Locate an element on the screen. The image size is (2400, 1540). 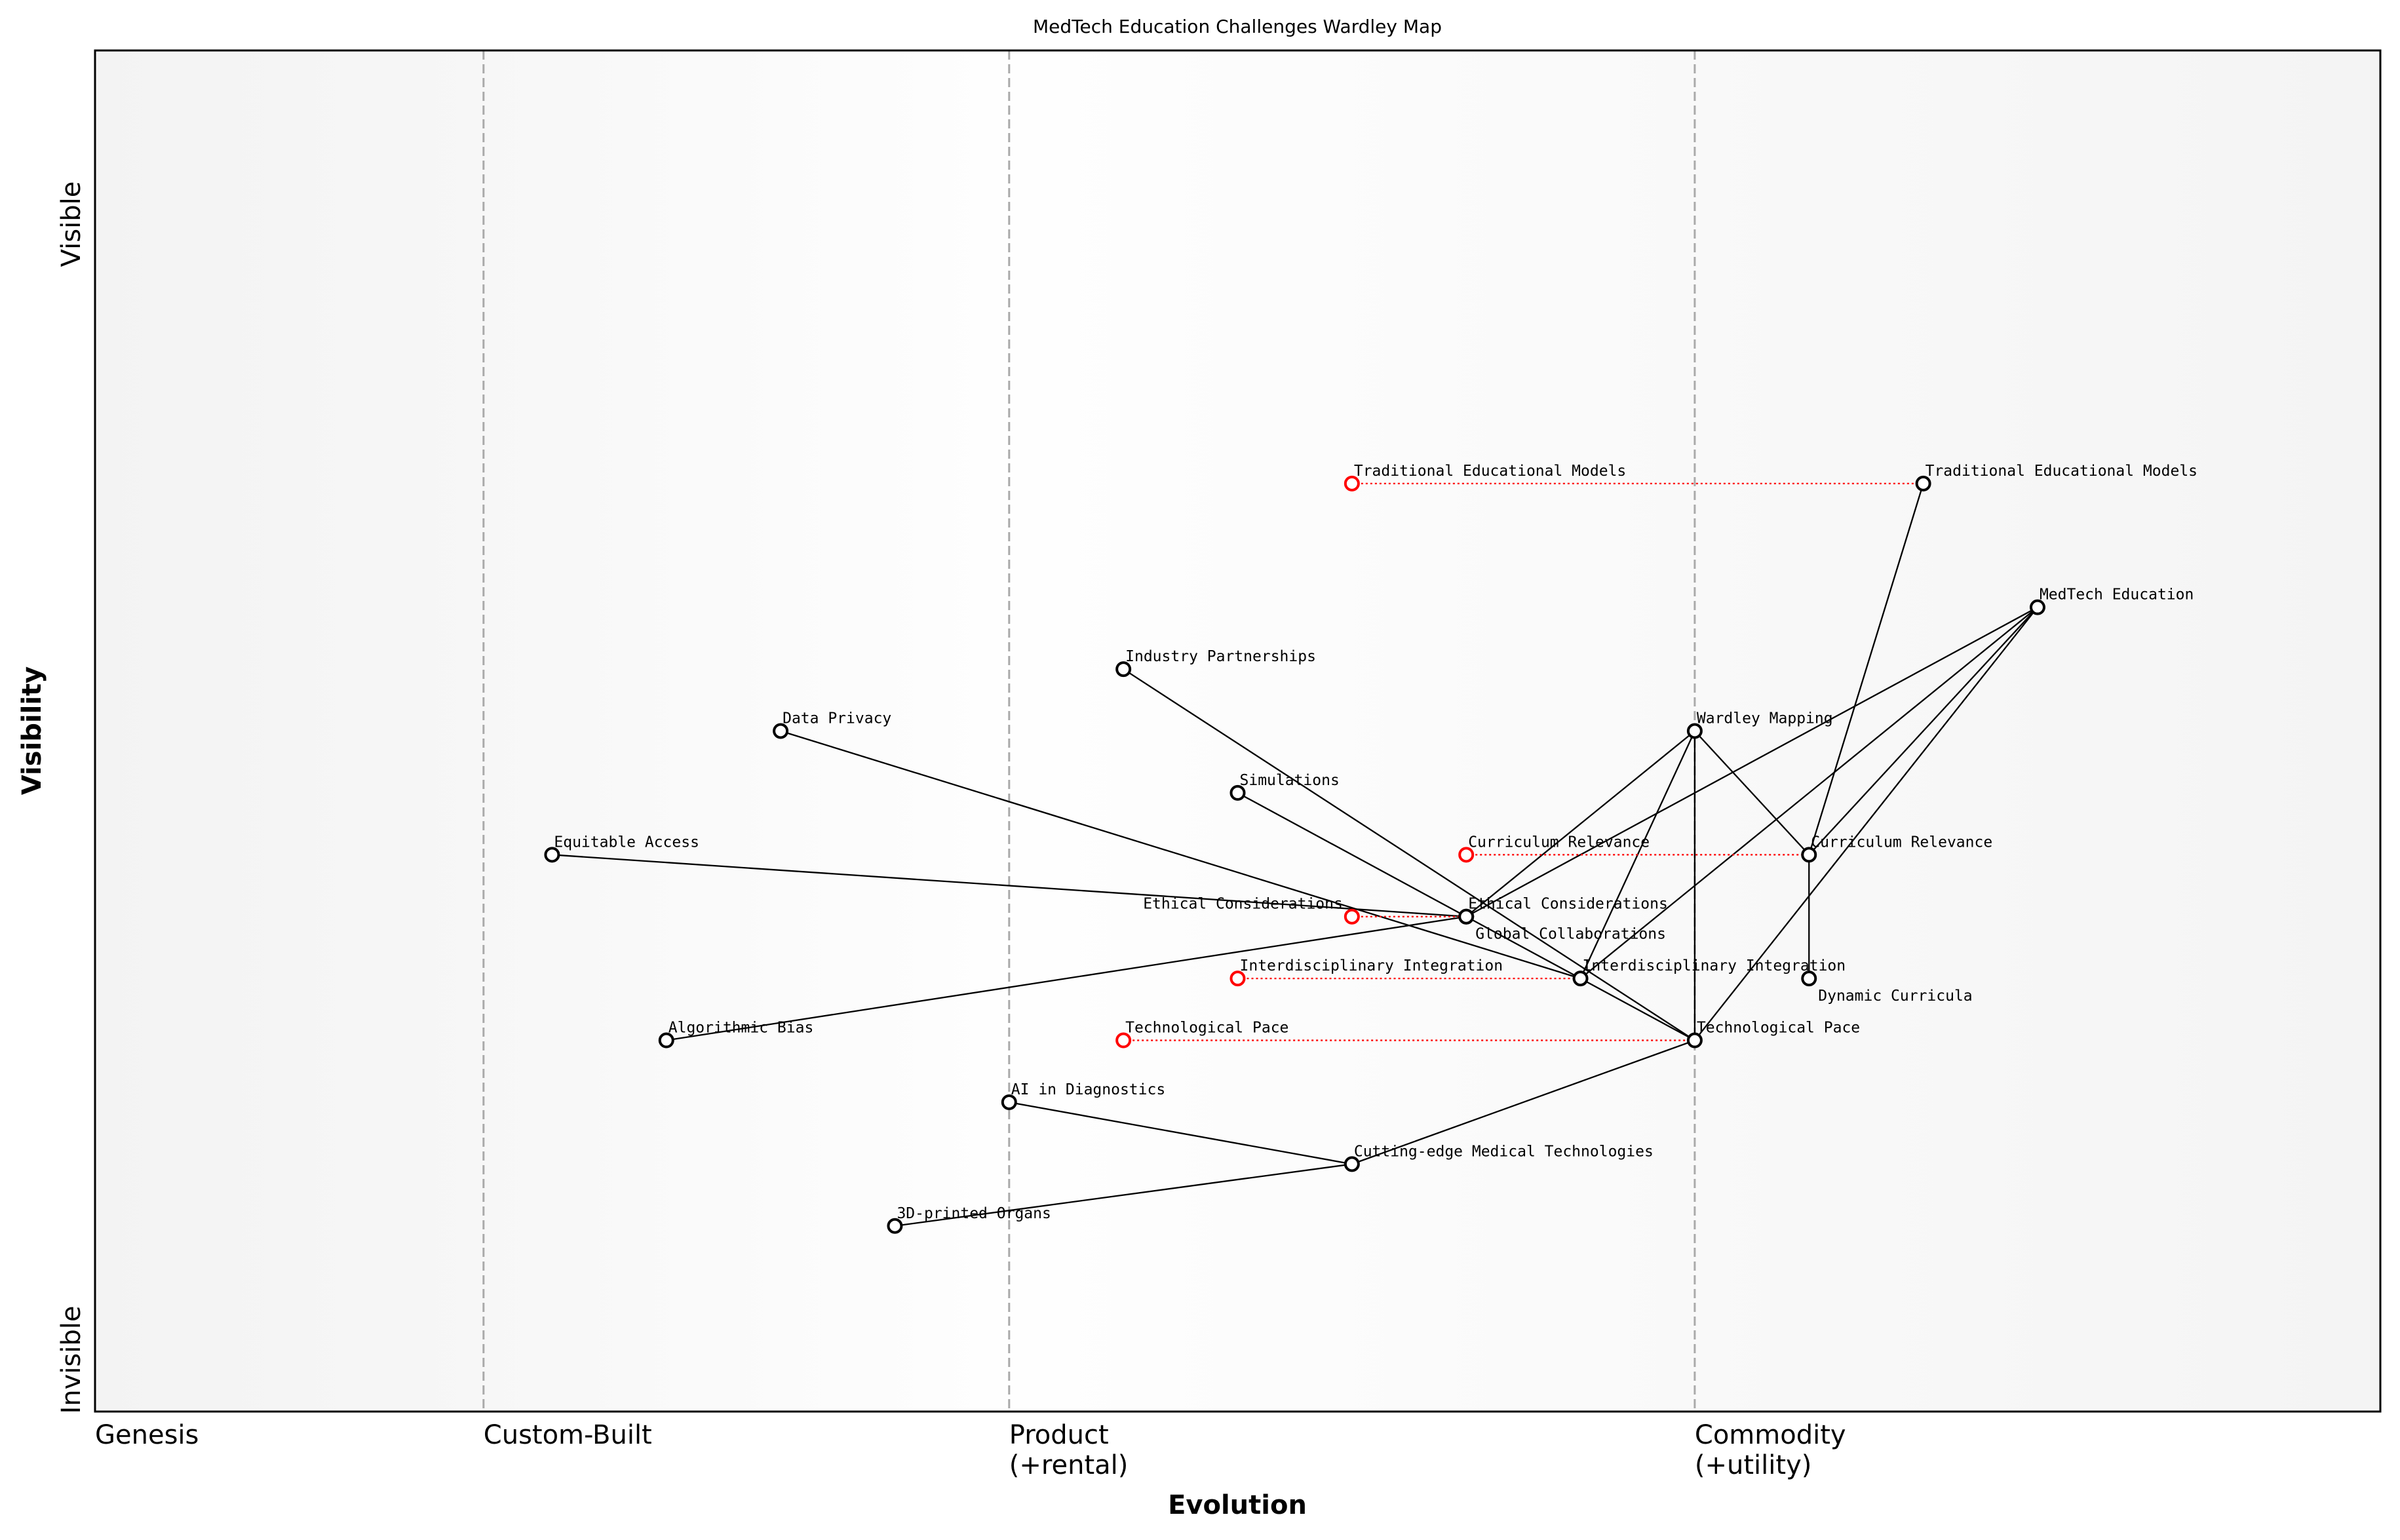
node-label: Interdisciplinary Integration is located at coordinates (1714, 965).